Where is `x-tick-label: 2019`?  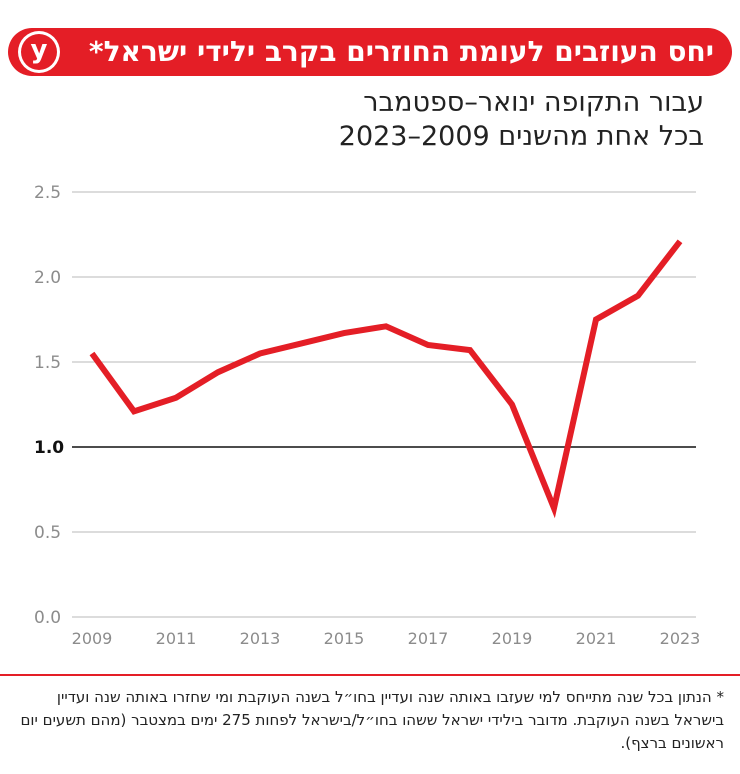
x-tick-label: 2019 is located at coordinates (512, 638).